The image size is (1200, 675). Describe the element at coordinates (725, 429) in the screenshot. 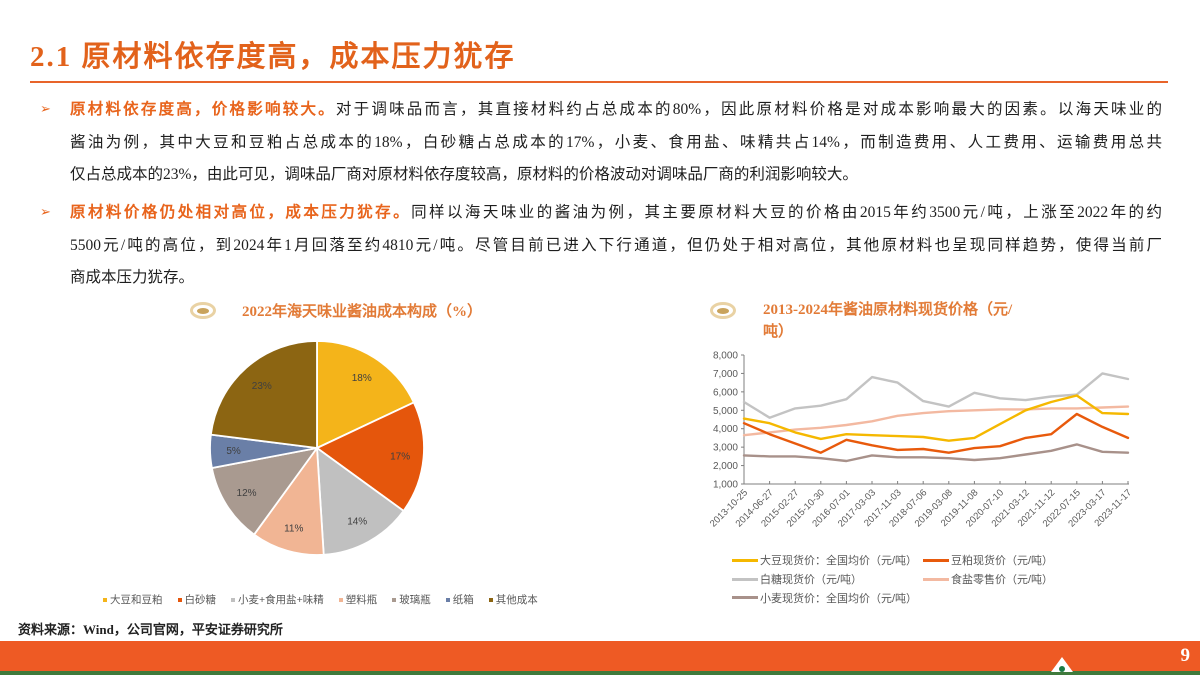

I see `y-tick-label: 4,000` at that location.